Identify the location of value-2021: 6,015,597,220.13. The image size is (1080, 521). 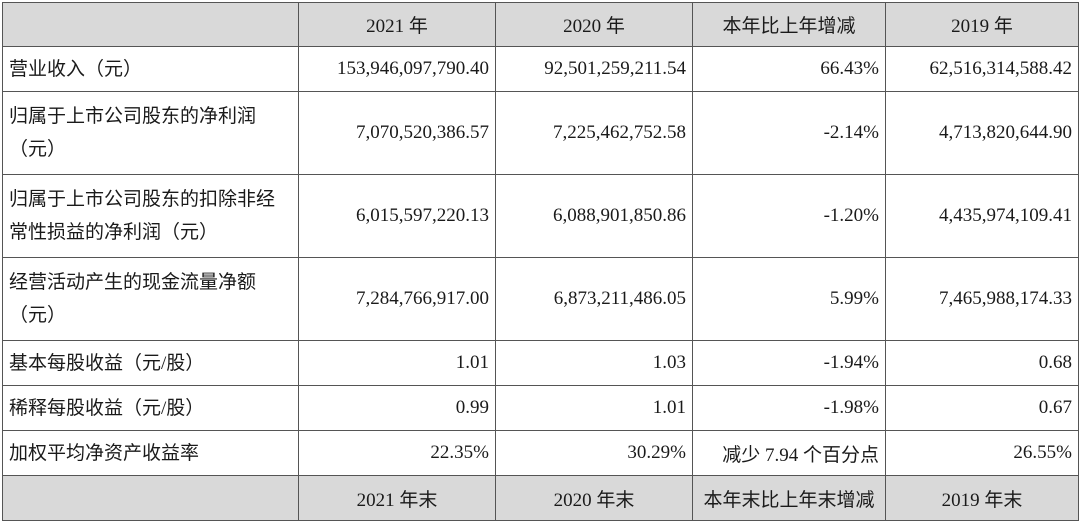
(397, 216).